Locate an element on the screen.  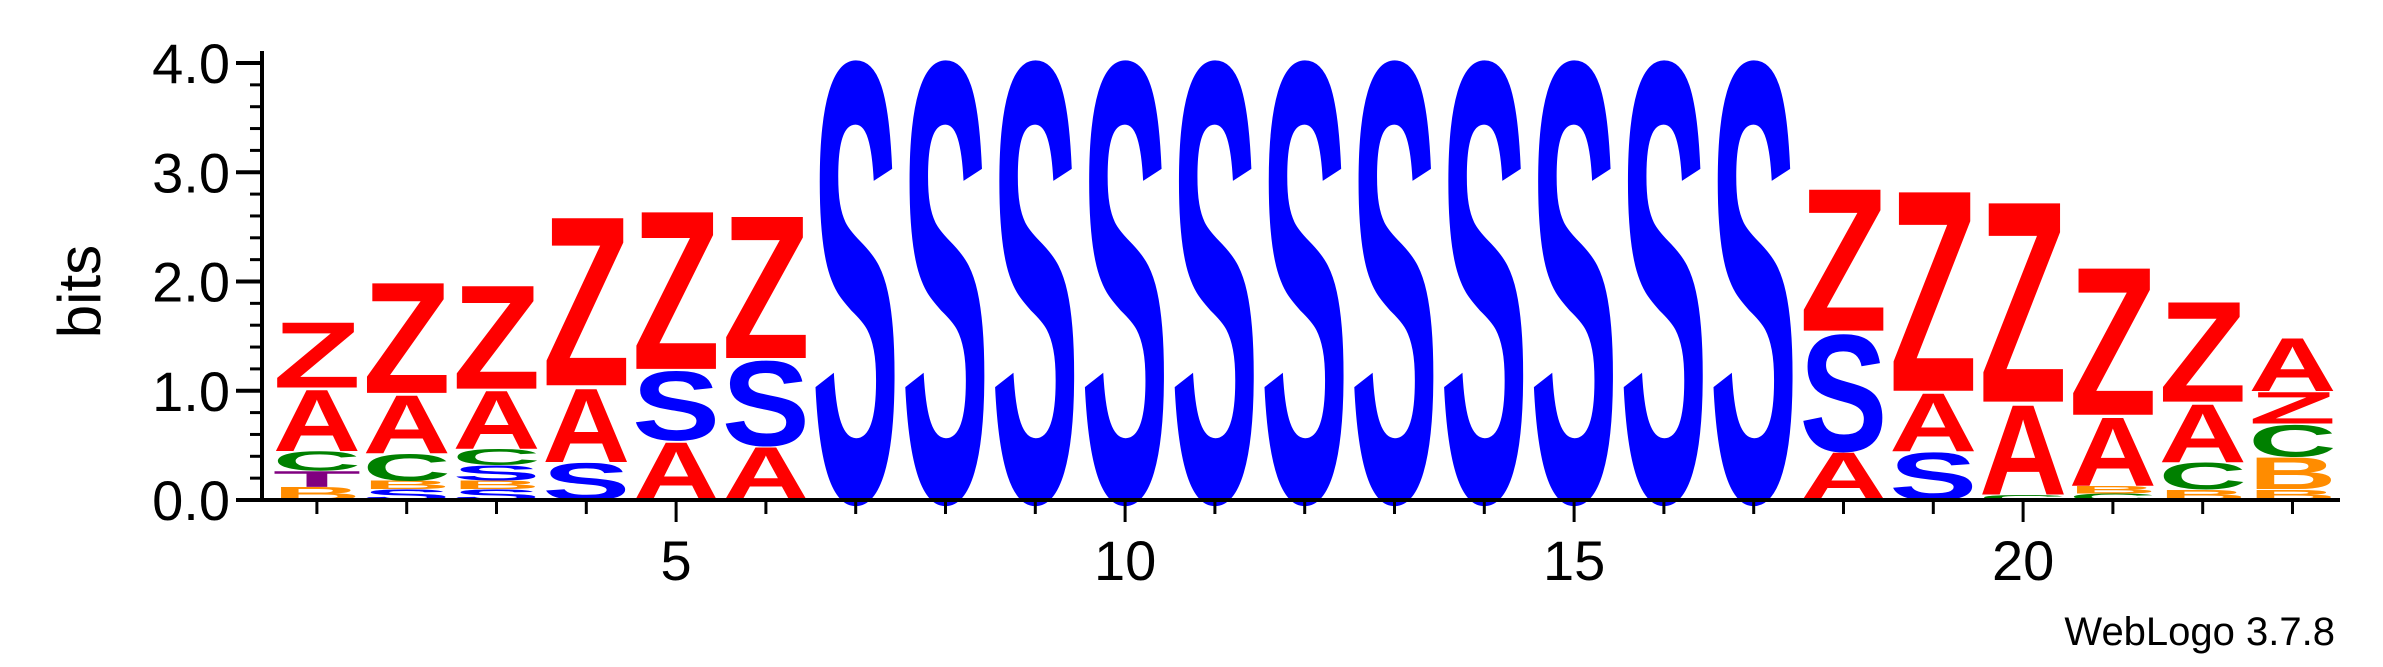
y-tick-label: 4.0 is located at coordinates (191, 63).